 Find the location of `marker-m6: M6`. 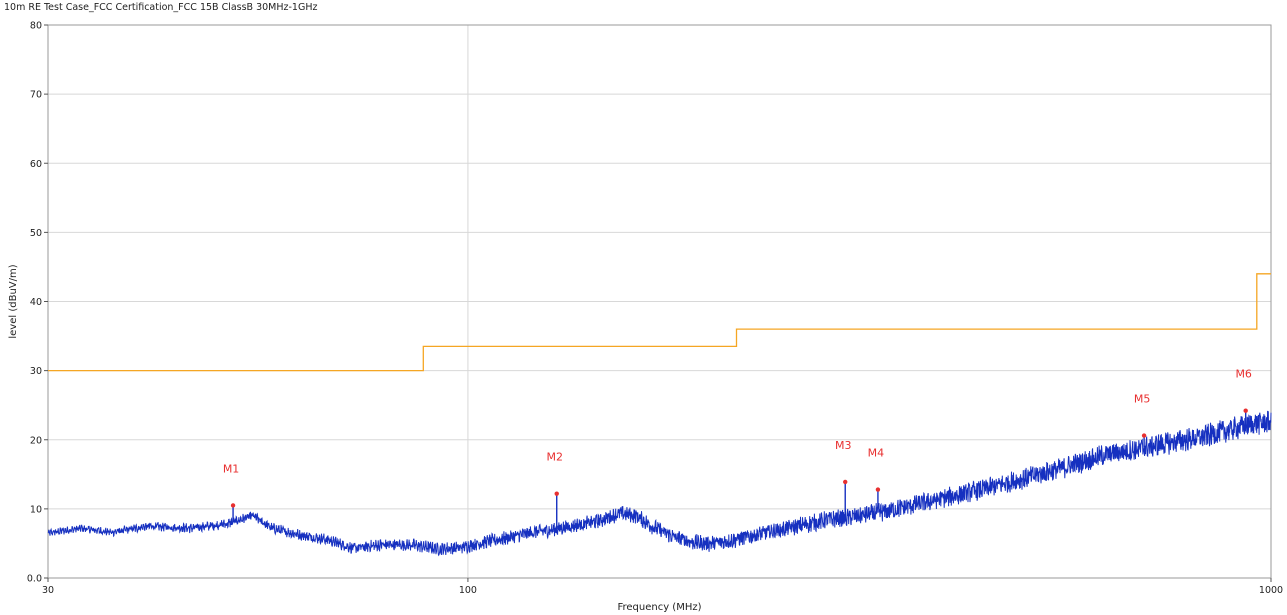

marker-m6: M6 is located at coordinates (1243, 397).